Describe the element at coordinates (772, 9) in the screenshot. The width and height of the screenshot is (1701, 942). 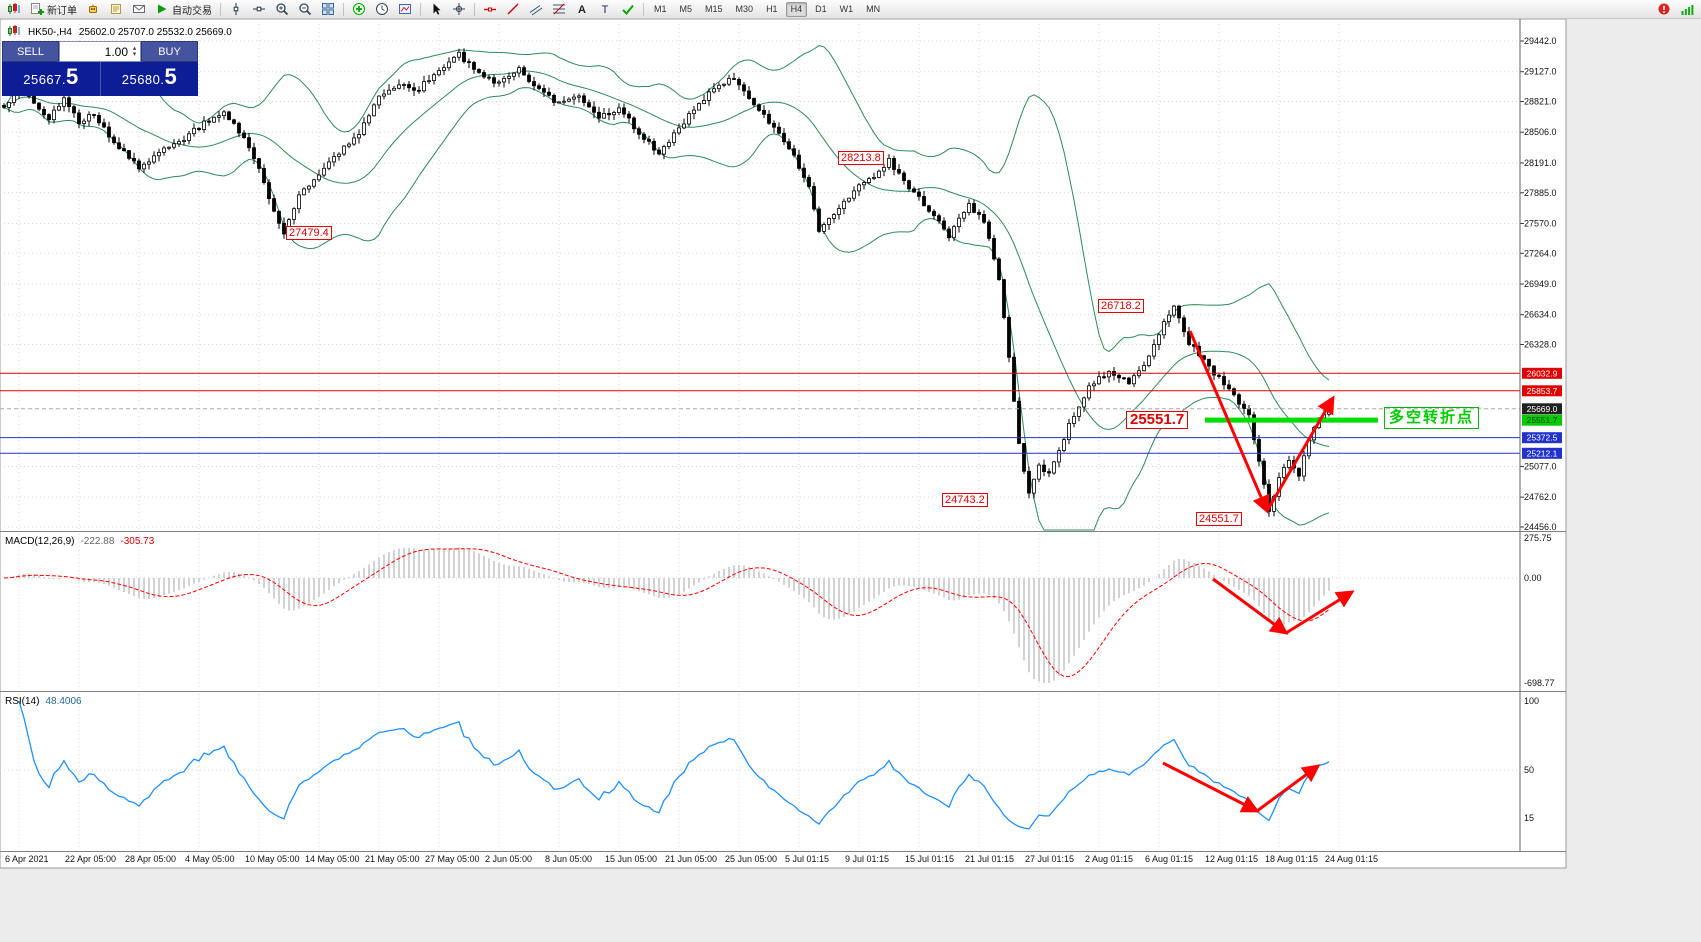
I see `timeframe-h1-button: H1` at that location.